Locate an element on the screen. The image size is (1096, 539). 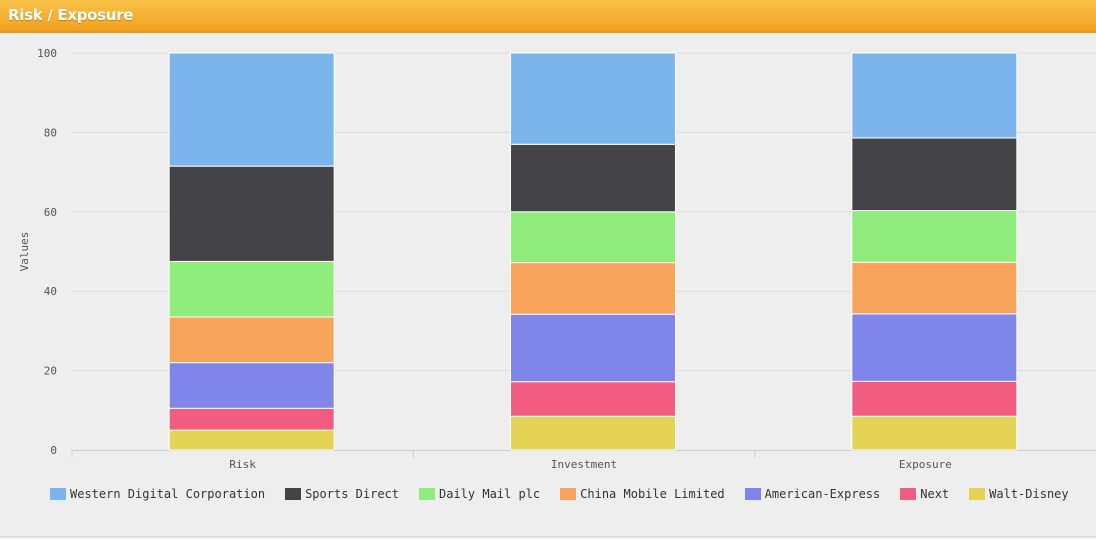
legend-item-sports-direct: Sports Direct is located at coordinates (342, 494).